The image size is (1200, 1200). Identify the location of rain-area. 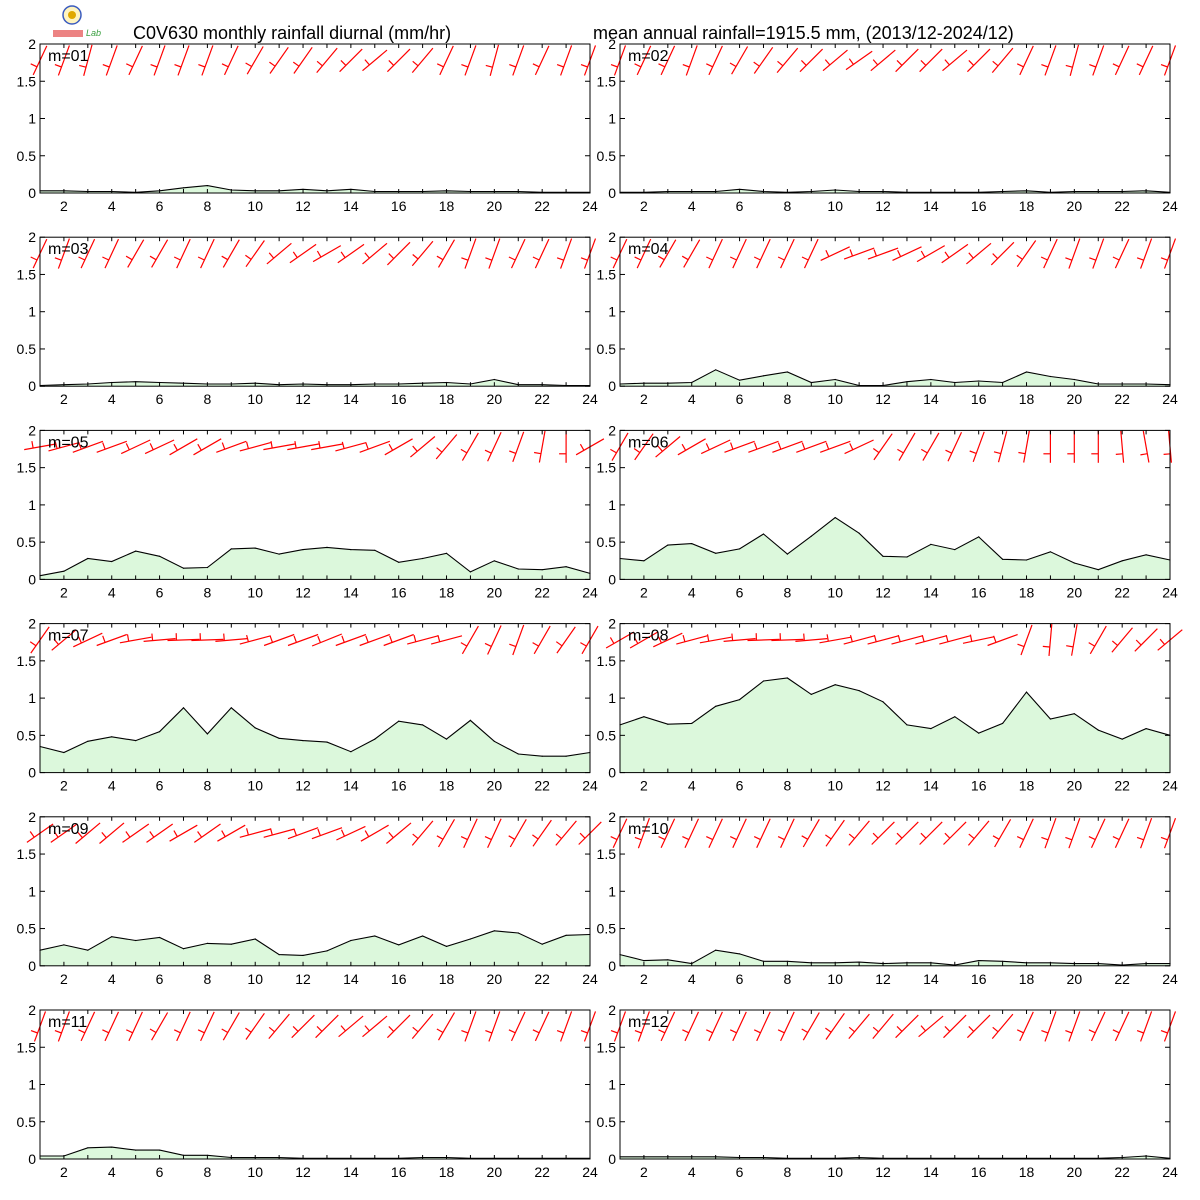
(315, 383).